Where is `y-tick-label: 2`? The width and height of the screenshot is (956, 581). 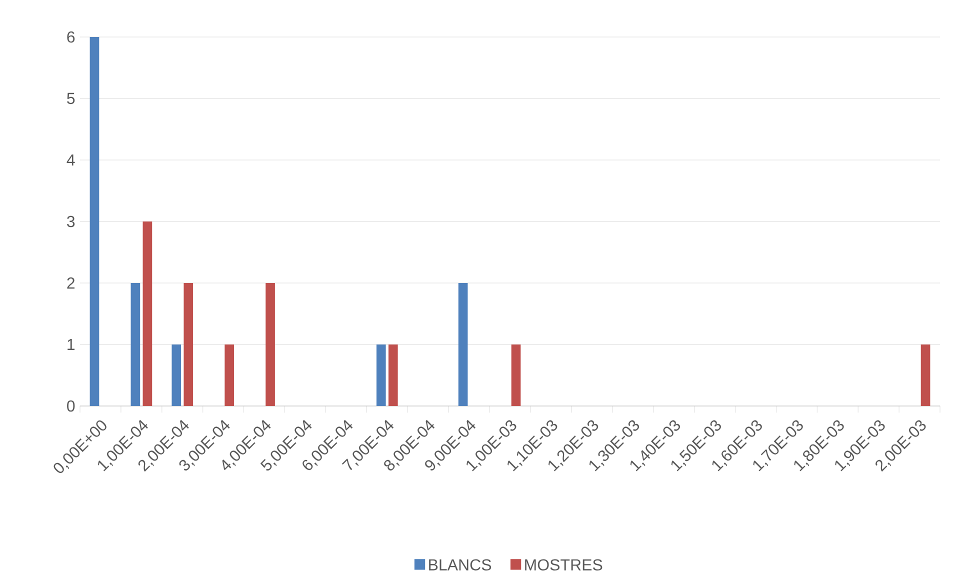 y-tick-label: 2 is located at coordinates (70, 283).